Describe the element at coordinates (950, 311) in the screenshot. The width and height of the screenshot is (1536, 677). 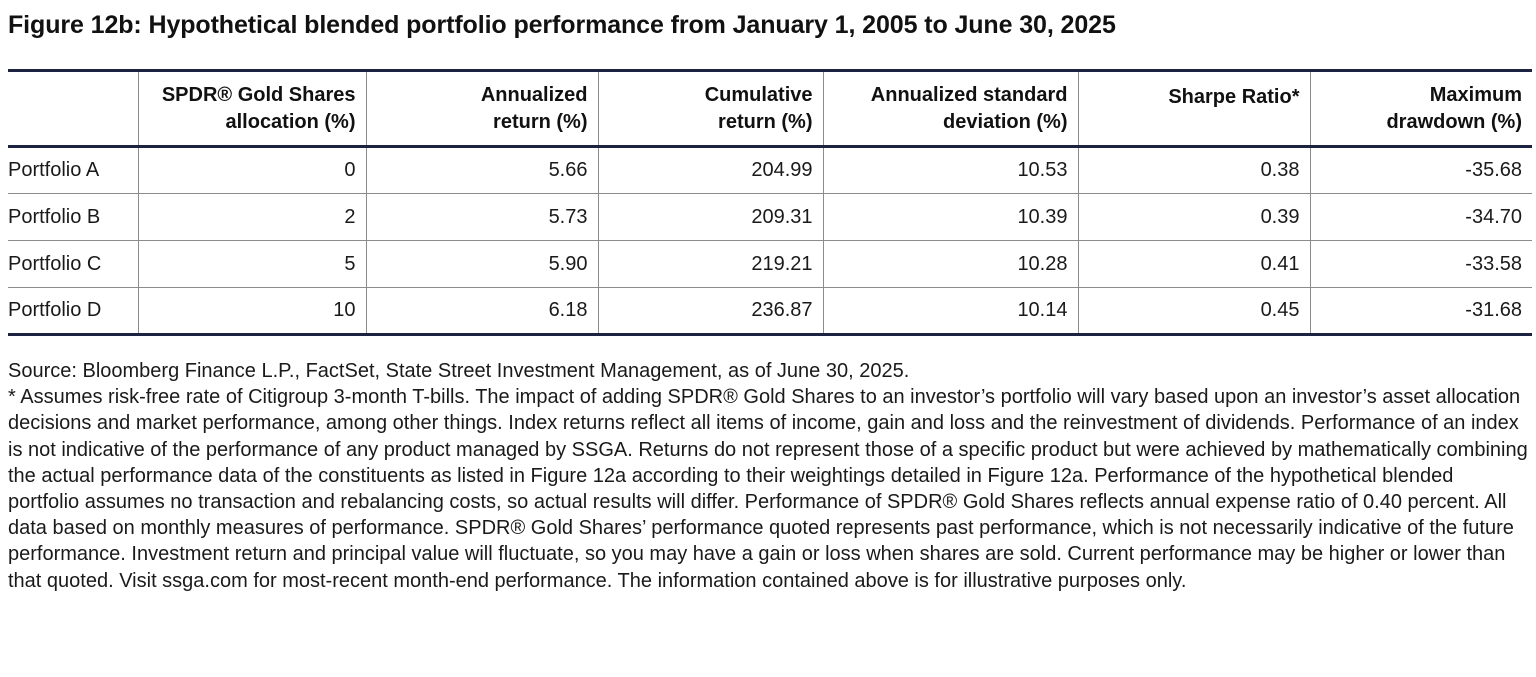
I see `cell-std-dev: 10.14` at that location.